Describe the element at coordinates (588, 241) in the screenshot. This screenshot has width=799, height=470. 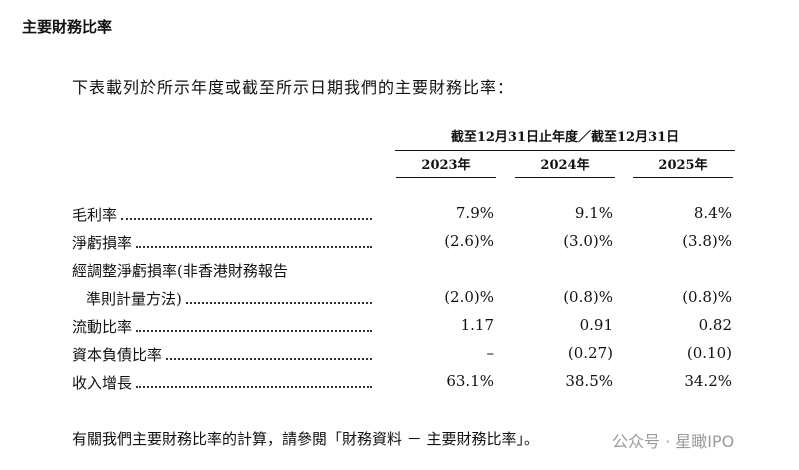
I see `cell-value: (3.0)%` at that location.